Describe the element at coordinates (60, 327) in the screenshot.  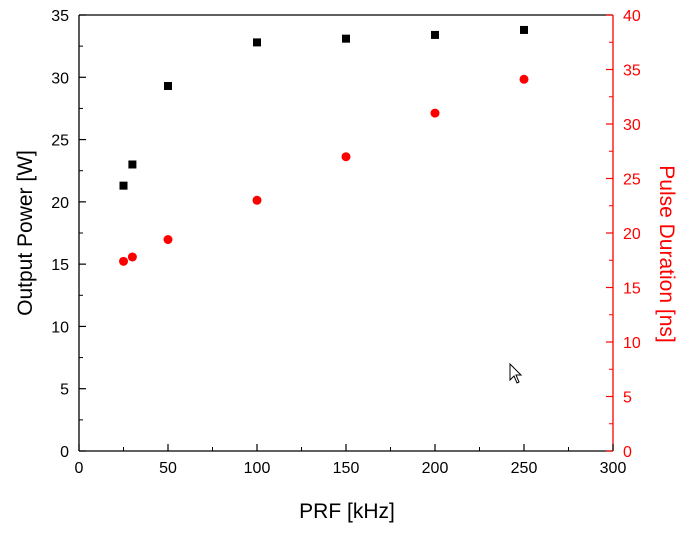
I see `left-y-tick-label: 10` at that location.